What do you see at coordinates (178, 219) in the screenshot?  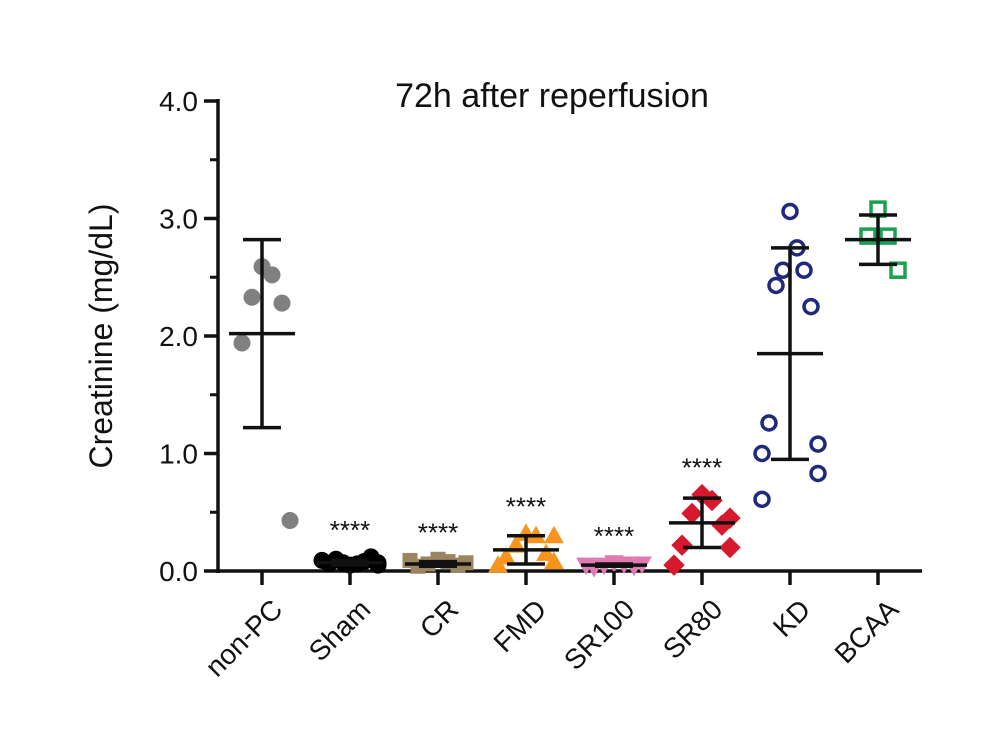 I see `y-tick-label: 3.0` at bounding box center [178, 219].